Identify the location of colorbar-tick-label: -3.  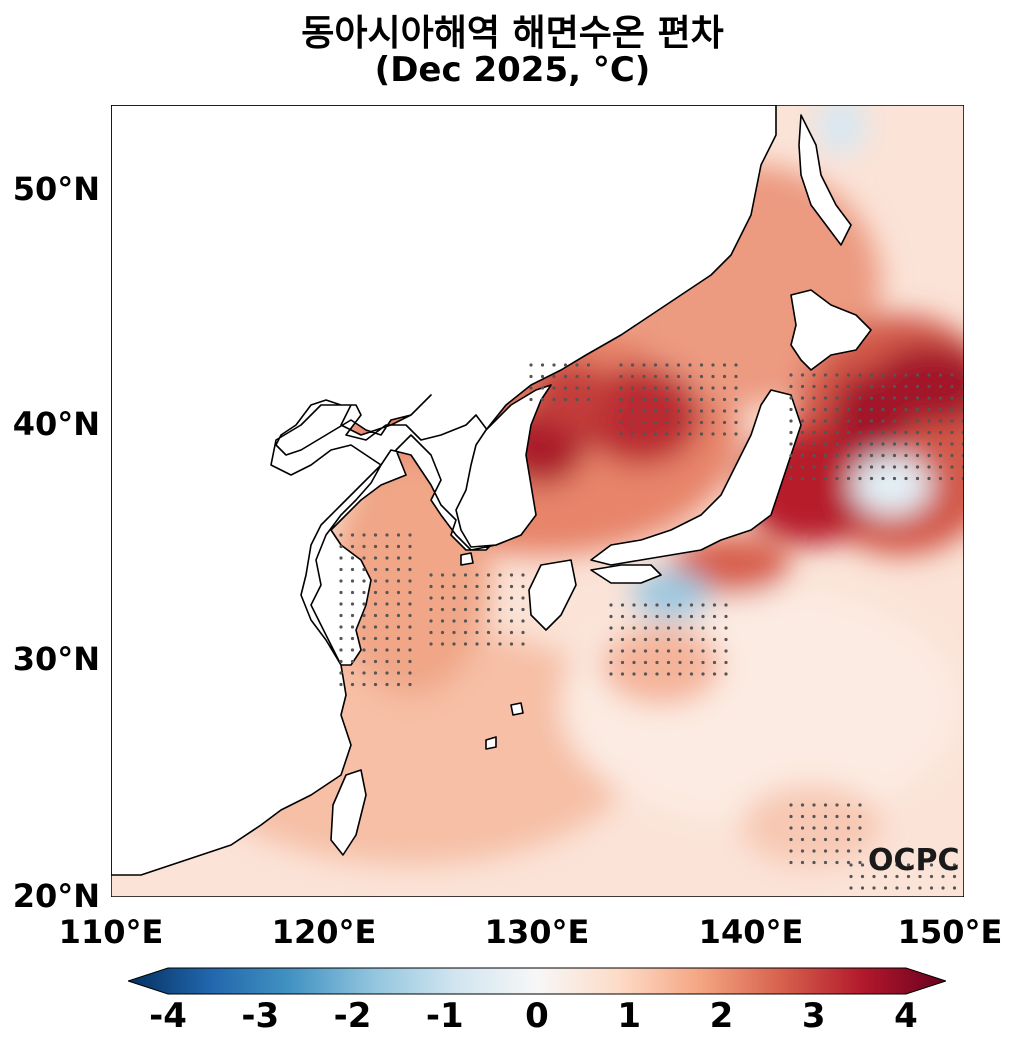
(260, 1016).